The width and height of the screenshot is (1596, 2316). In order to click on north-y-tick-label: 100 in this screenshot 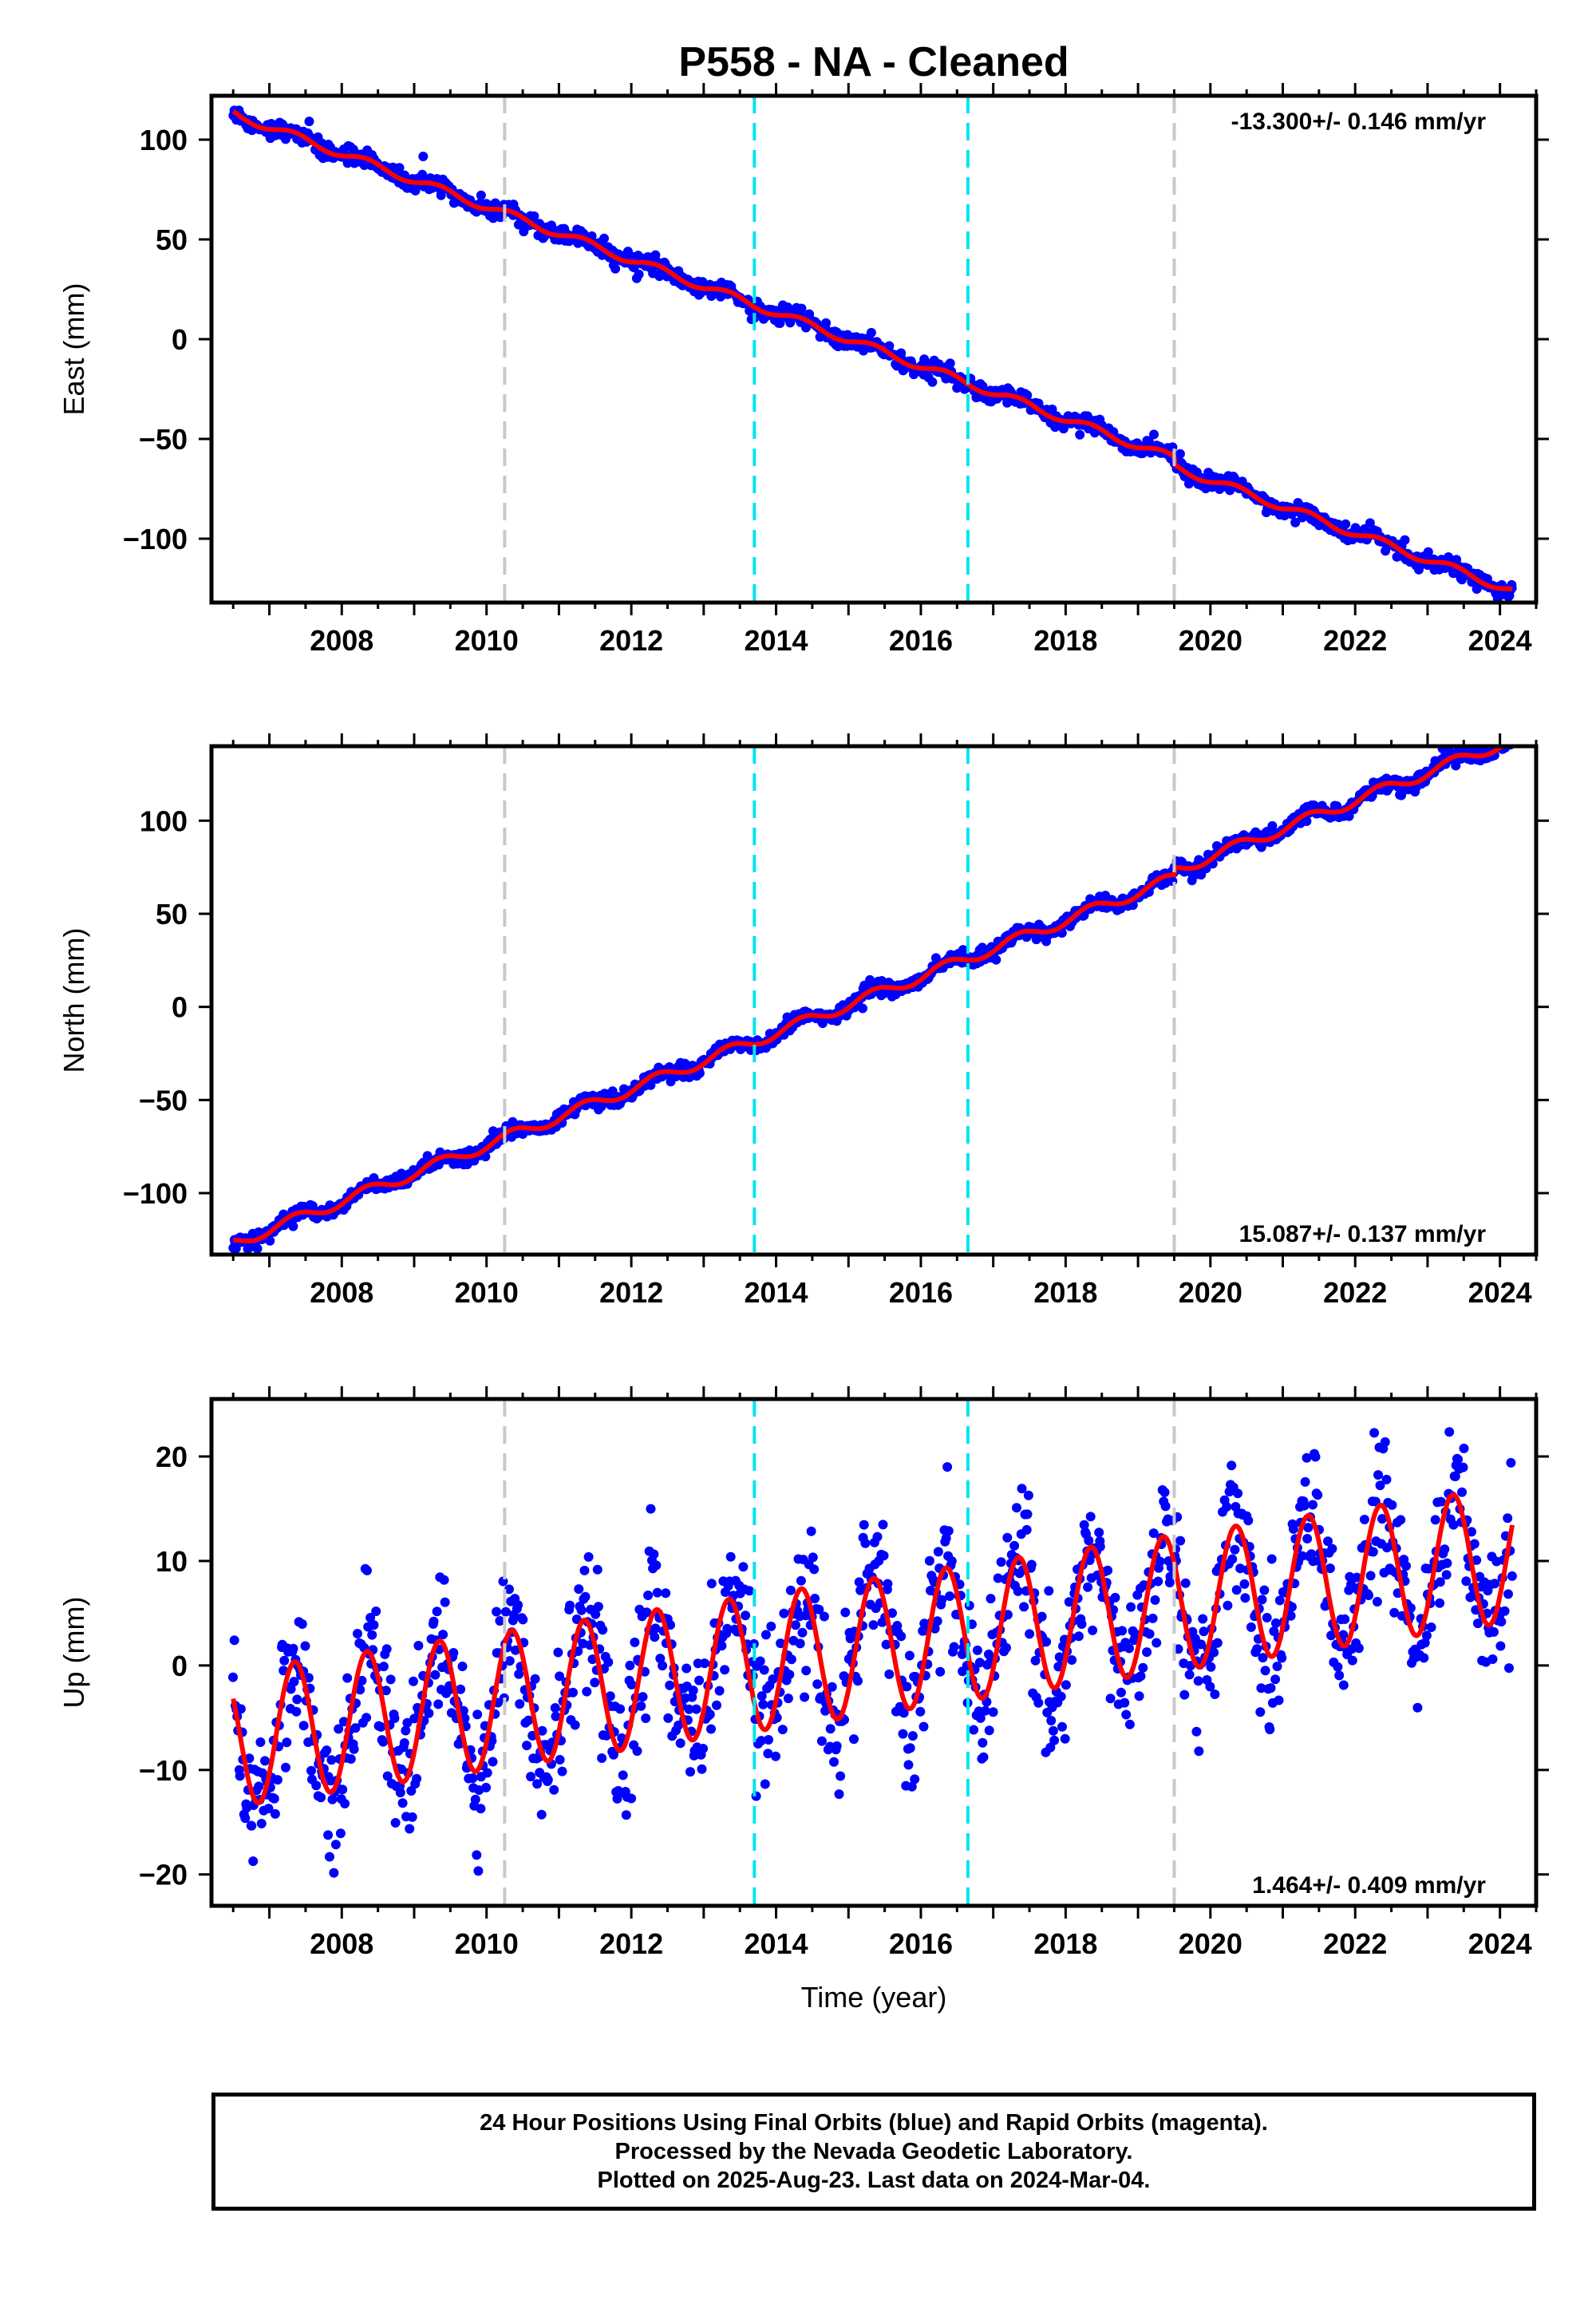, I will do `click(164, 820)`.